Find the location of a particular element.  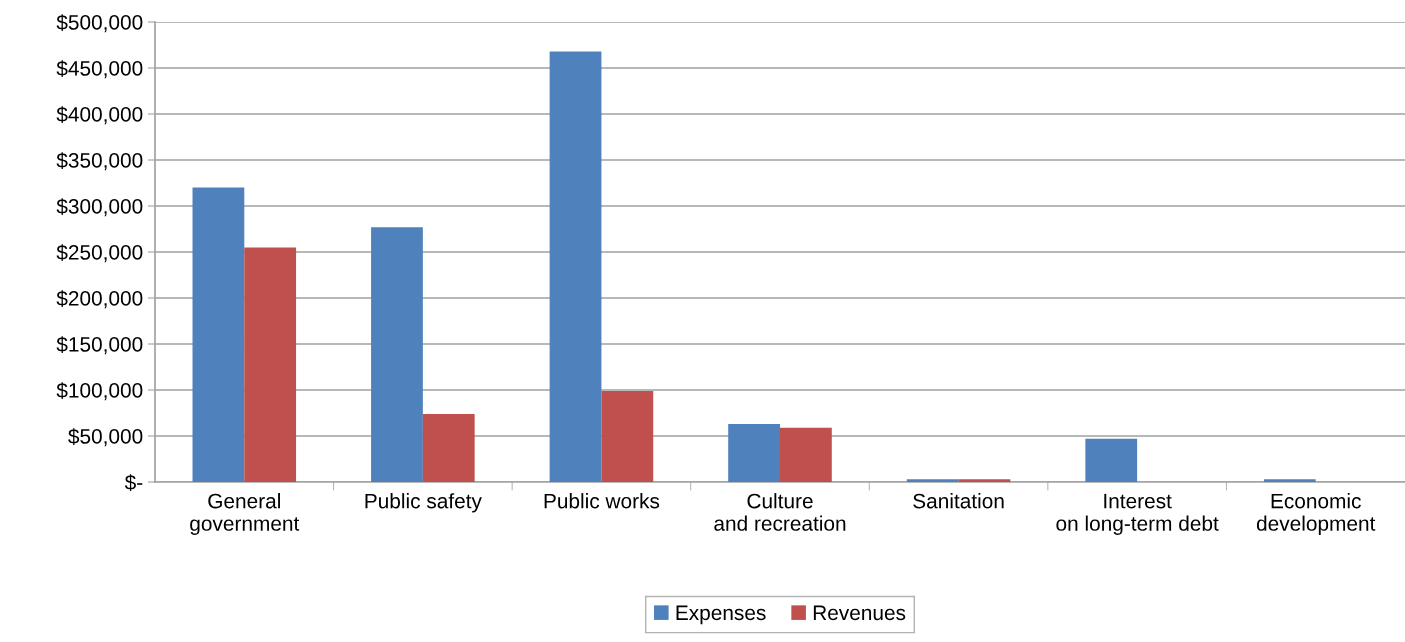

y-tick-label: $200,000 is located at coordinates (99, 299).